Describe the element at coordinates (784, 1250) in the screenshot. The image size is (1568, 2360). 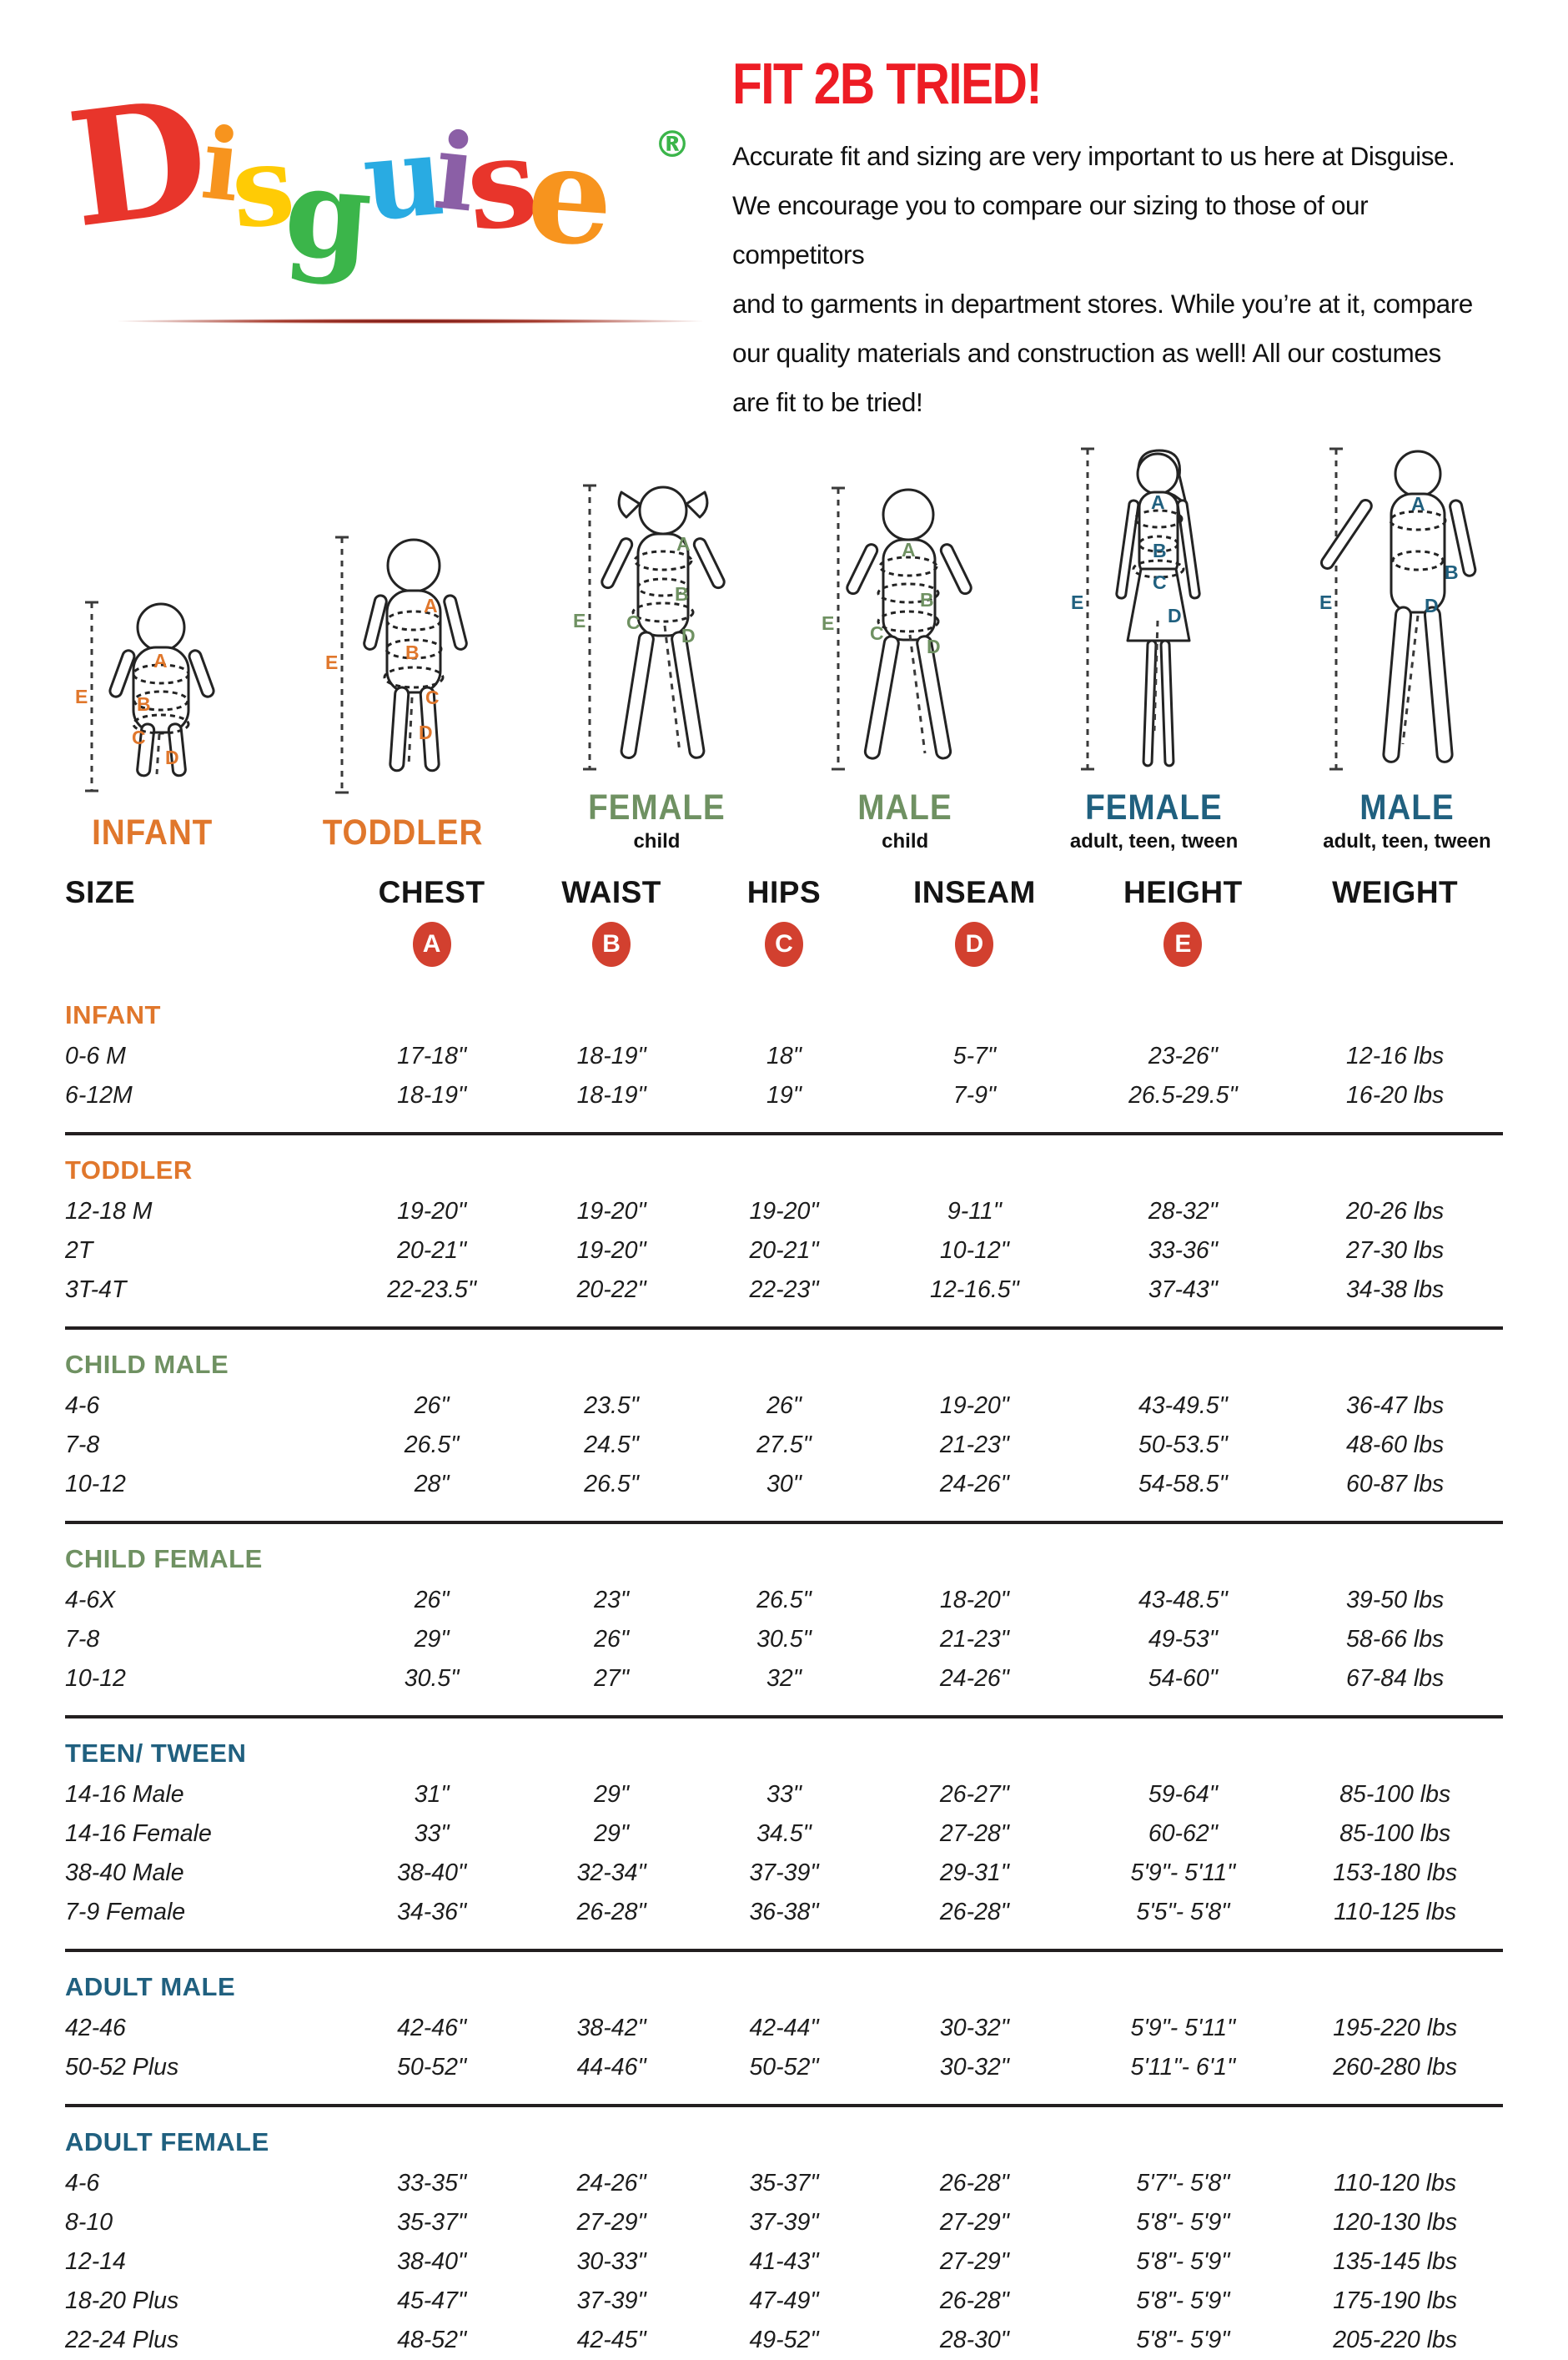
I see `value-cell: 20-21"` at that location.